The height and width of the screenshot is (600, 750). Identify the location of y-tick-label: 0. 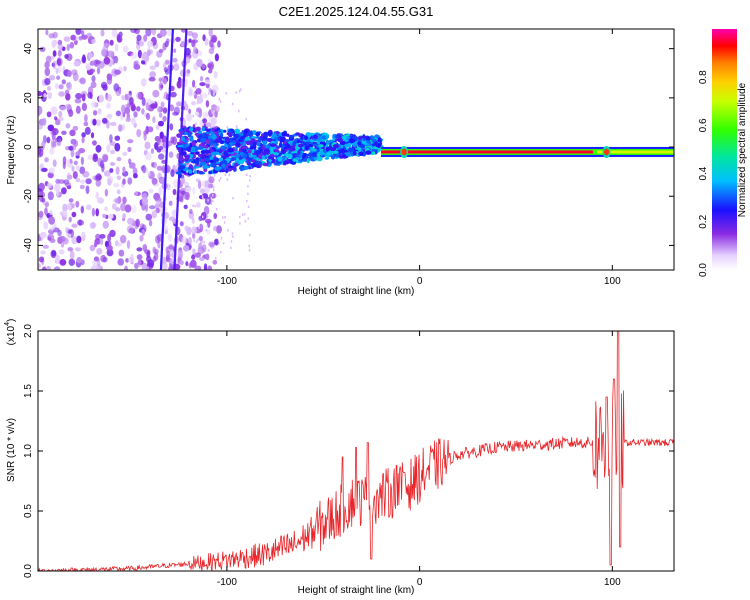
(28, 147).